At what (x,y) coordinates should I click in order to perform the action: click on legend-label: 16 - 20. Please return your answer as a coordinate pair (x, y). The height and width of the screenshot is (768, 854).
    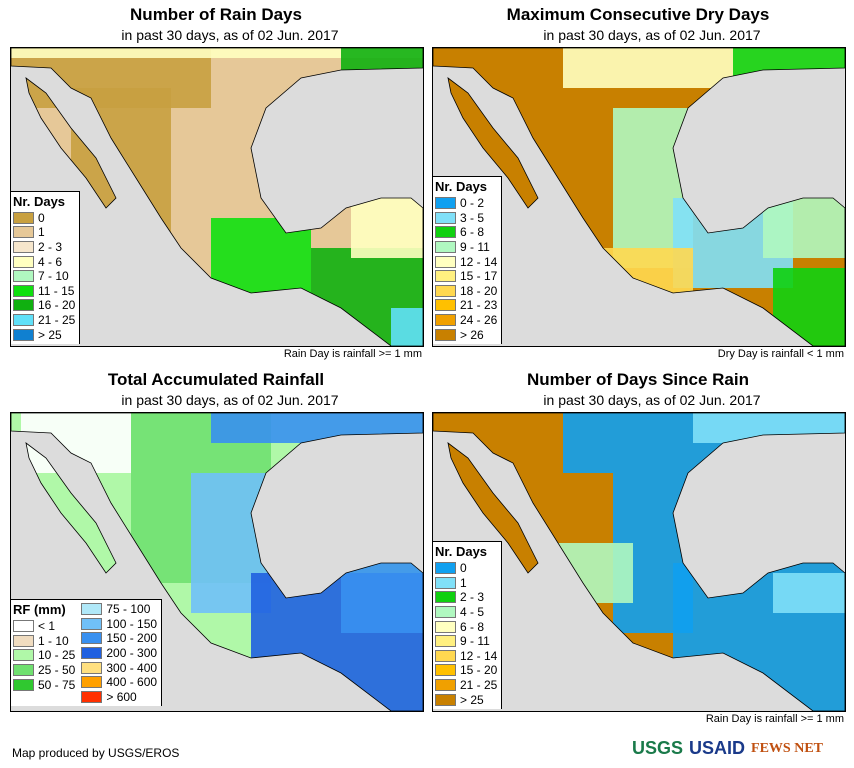
    Looking at the image, I should click on (57, 305).